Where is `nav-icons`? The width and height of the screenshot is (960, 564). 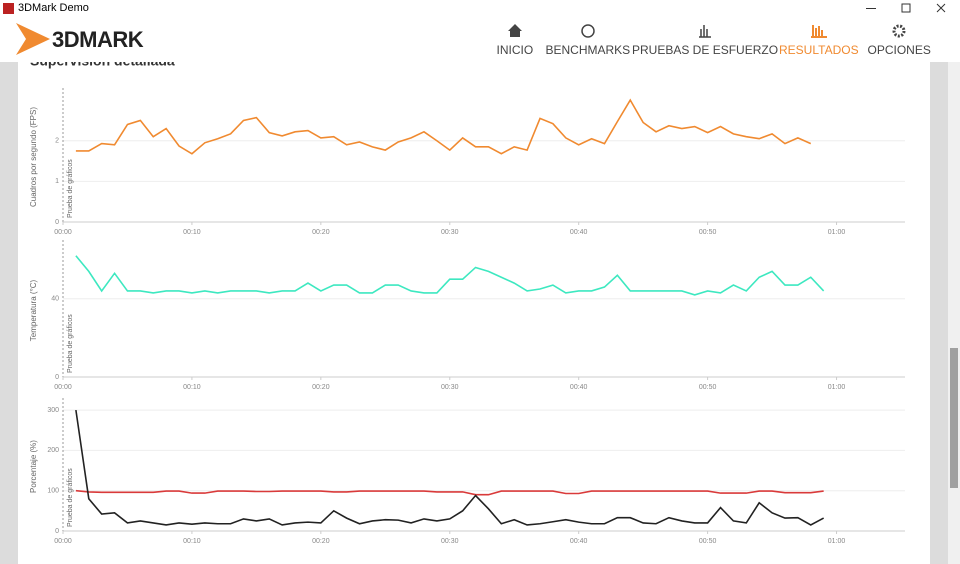
nav-icons is located at coordinates (707, 31).